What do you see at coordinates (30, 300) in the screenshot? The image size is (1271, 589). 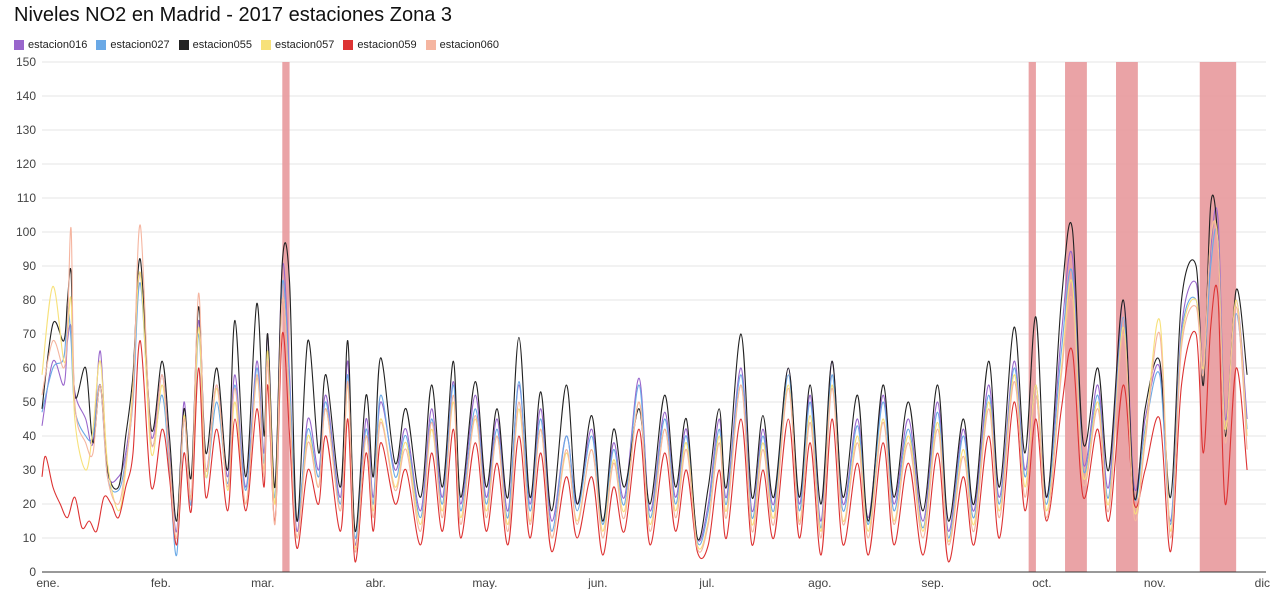 I see `y-tick-label: 80` at bounding box center [30, 300].